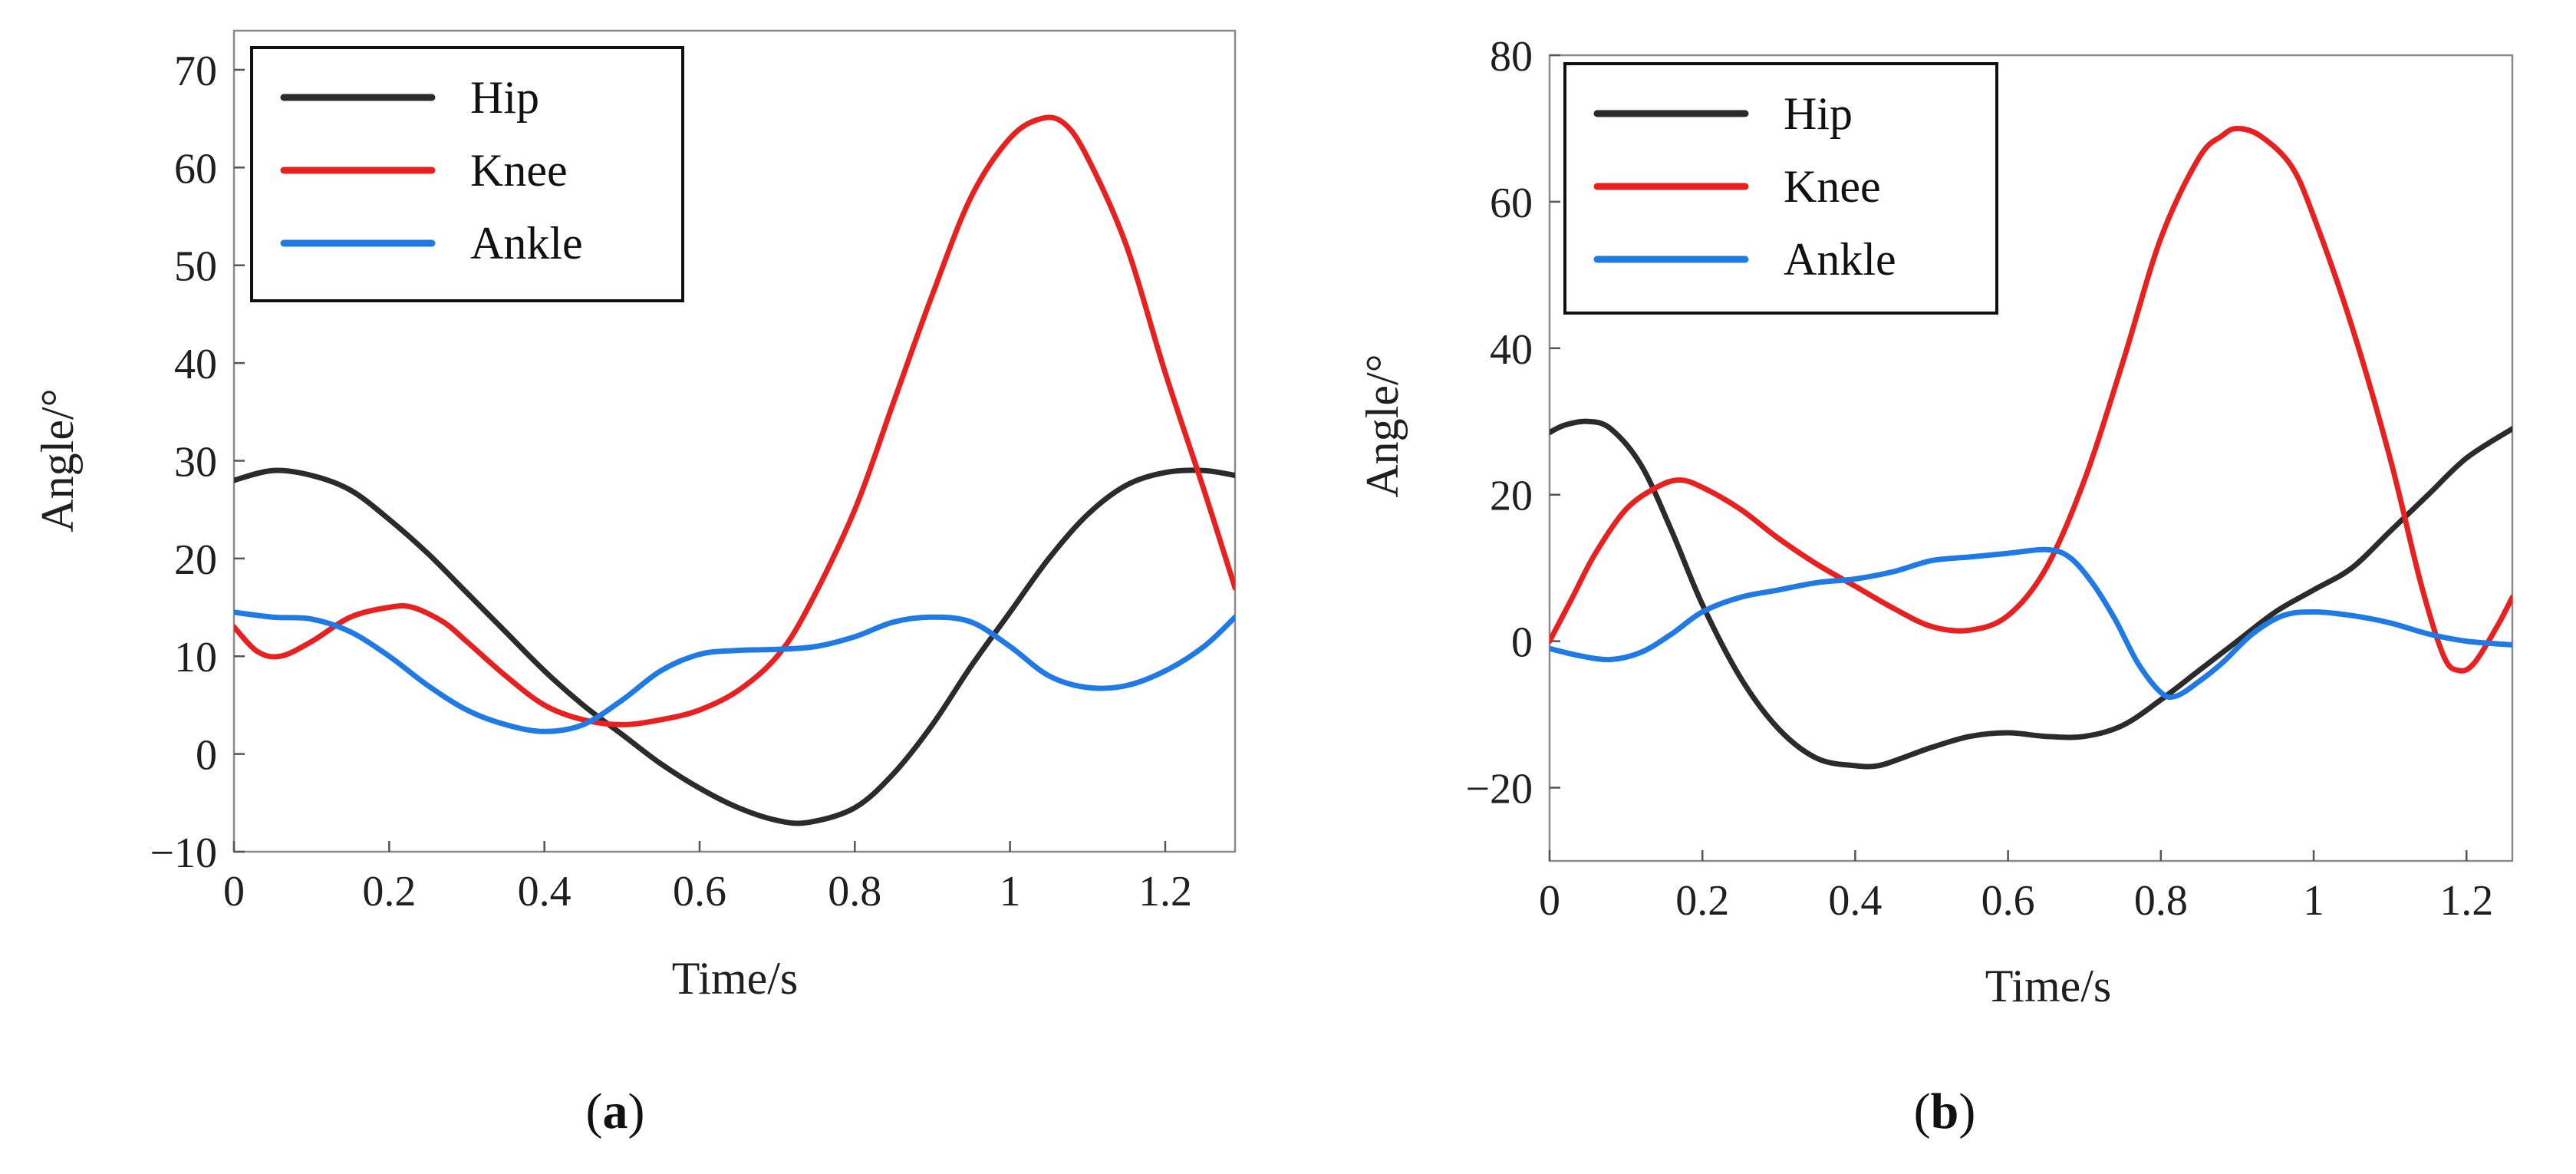 The width and height of the screenshot is (2576, 1174). I want to click on y-tick-label-b: 80, so click(1511, 57).